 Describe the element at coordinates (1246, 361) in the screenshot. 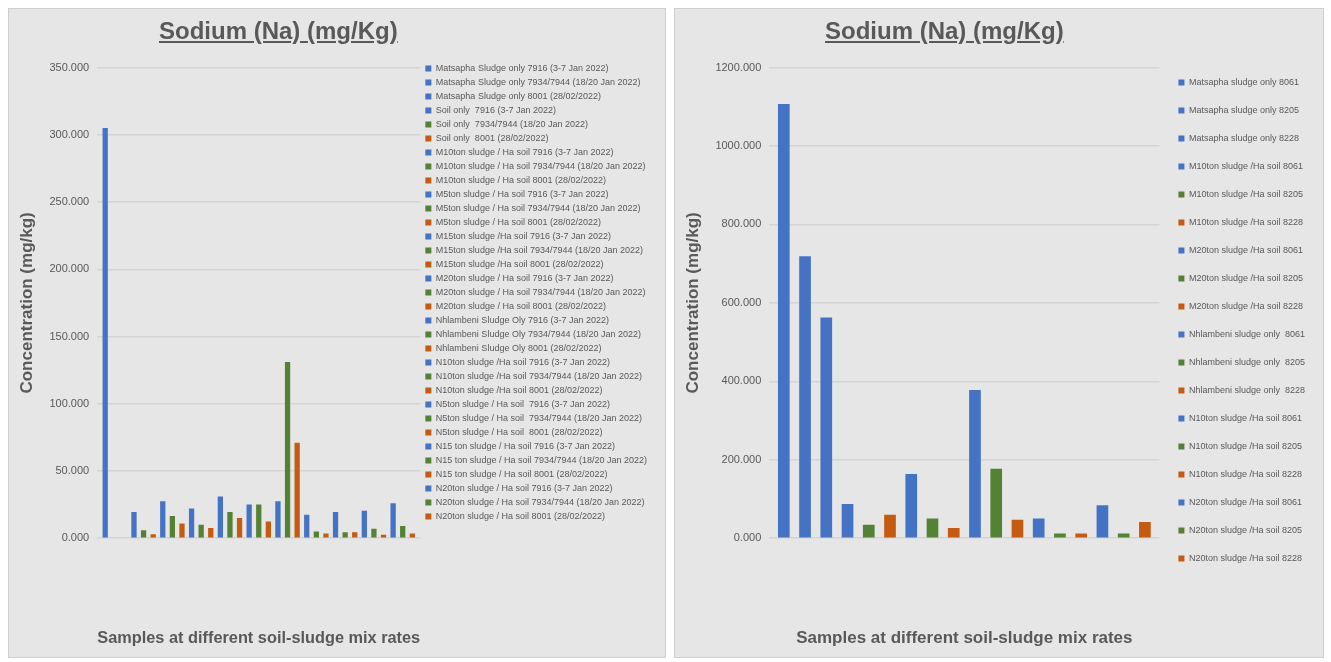

I see `legend-label: Nhlambeni sludge only 8205` at that location.